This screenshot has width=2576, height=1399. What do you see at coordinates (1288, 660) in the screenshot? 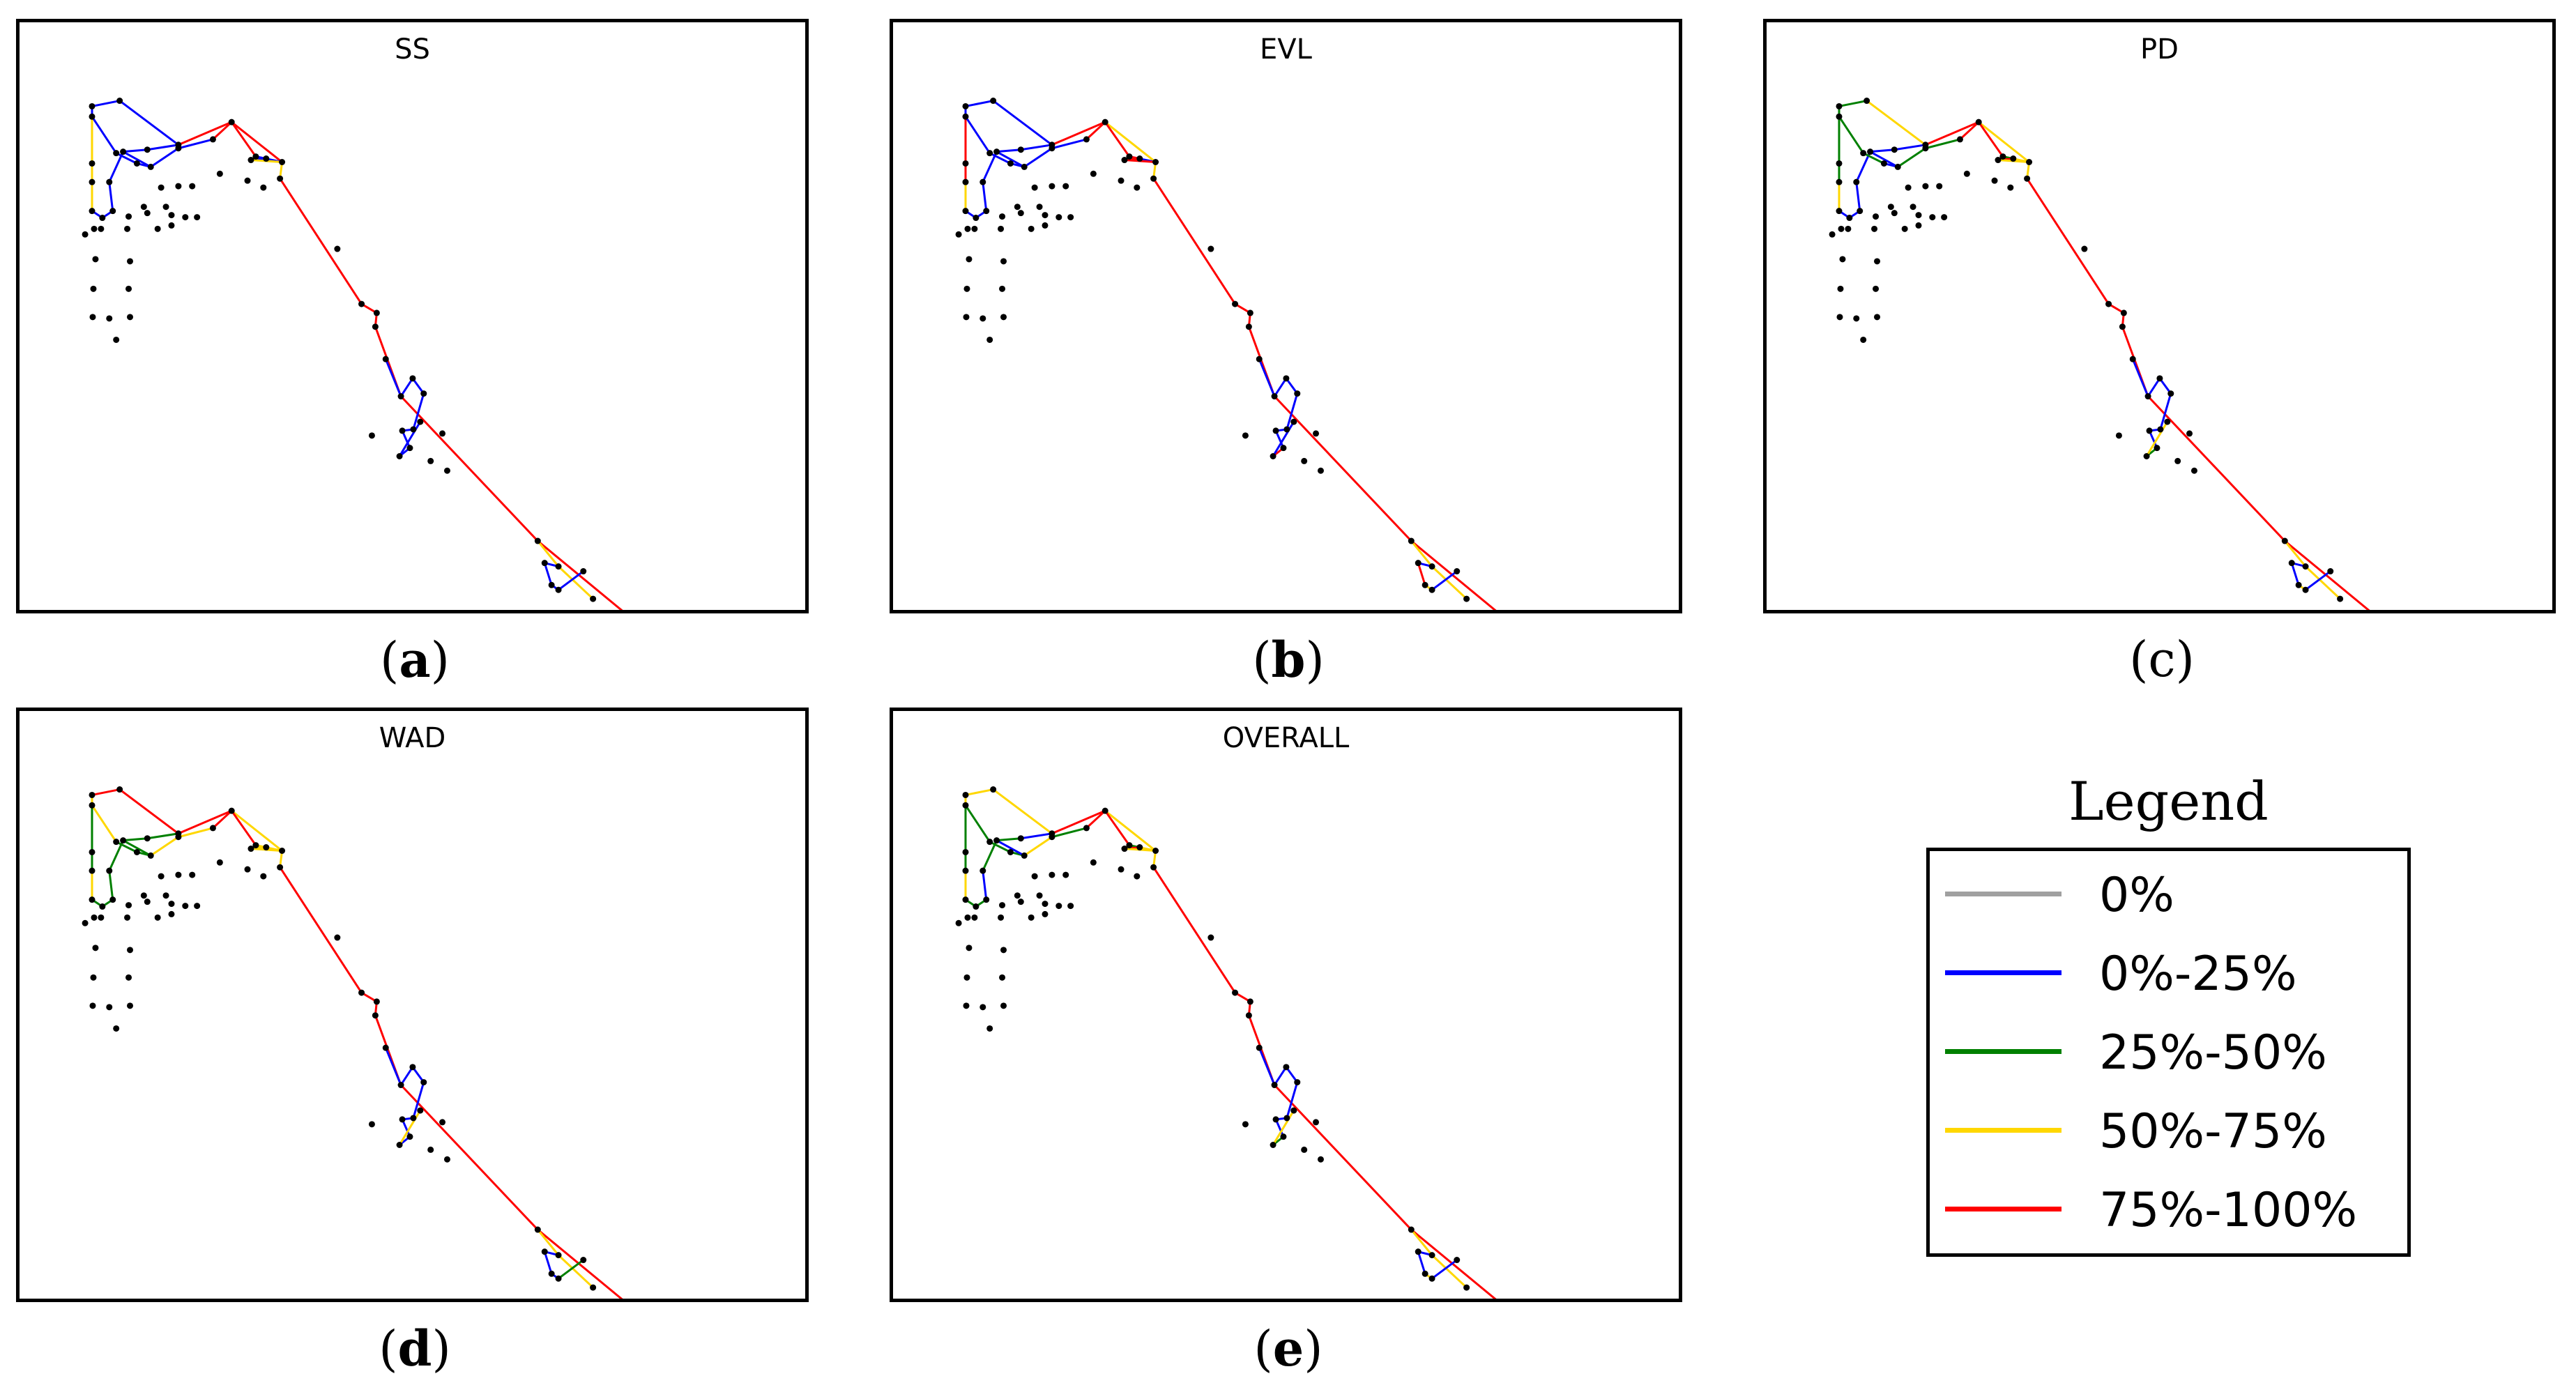
I see `caption-b: (b)` at bounding box center [1288, 660].